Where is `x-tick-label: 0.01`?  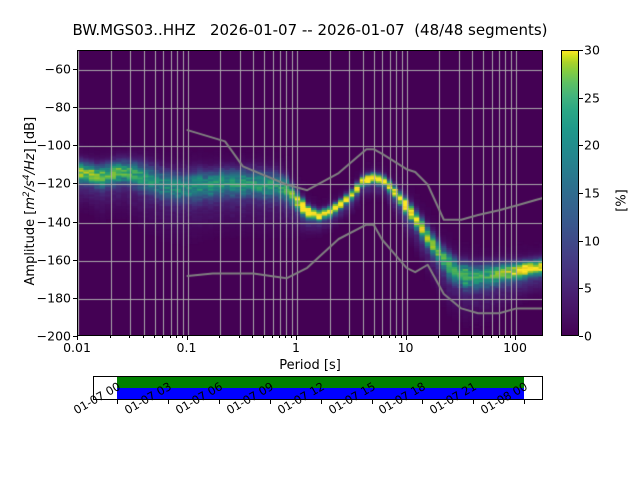
x-tick-label: 0.01 is located at coordinates (77, 347).